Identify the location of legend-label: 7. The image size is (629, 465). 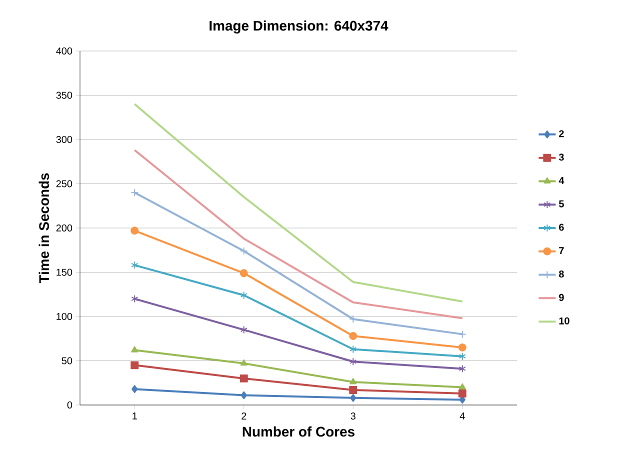
(561, 250).